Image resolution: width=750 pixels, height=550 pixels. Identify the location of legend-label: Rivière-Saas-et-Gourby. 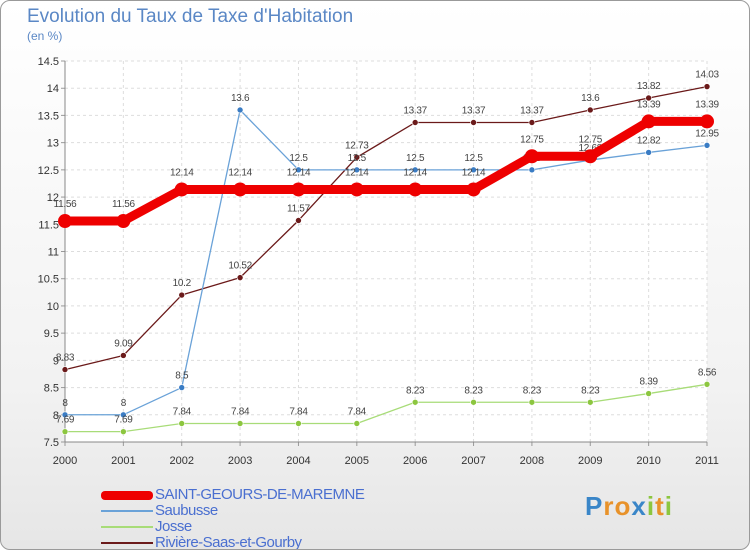
(228, 542).